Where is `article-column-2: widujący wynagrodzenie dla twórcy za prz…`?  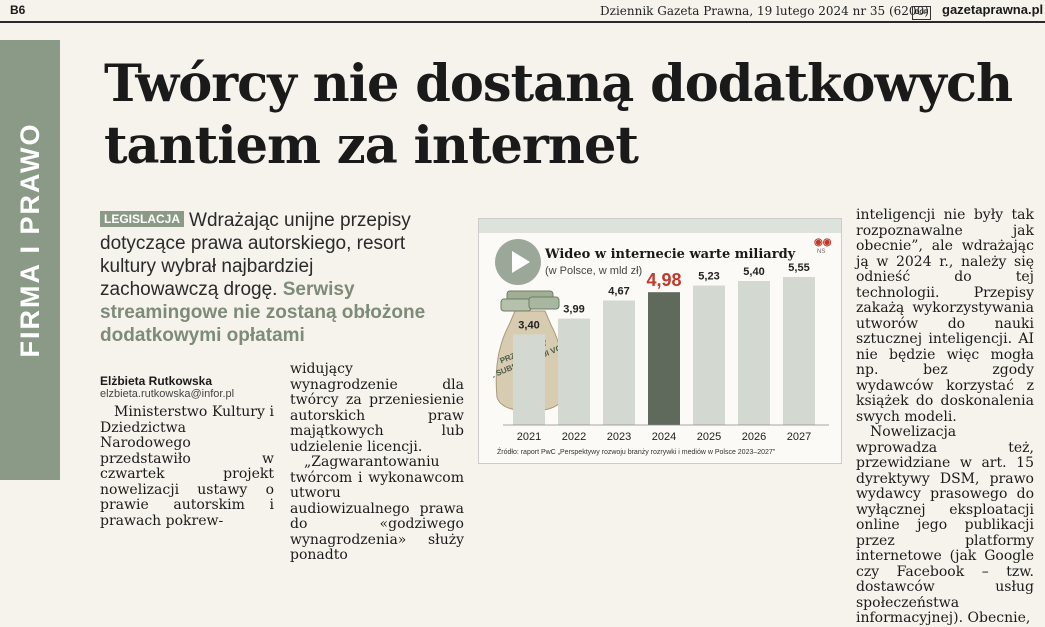 article-column-2: widujący wynagrodzenie dla twórcy za prz… is located at coordinates (377, 462).